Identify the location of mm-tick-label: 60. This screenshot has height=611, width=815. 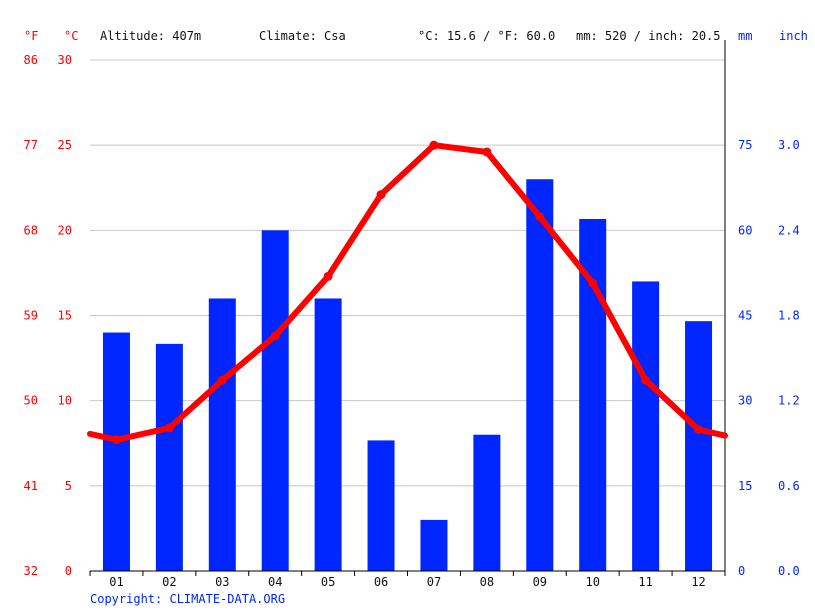
(745, 230).